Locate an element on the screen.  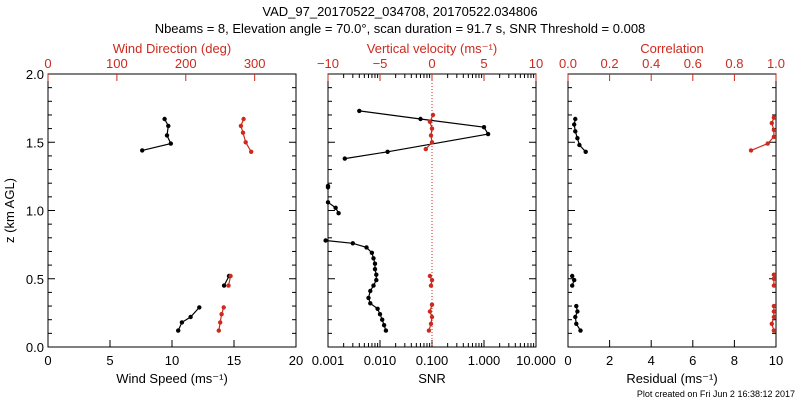
bottom-tick-label: 2 is located at coordinates (609, 360).